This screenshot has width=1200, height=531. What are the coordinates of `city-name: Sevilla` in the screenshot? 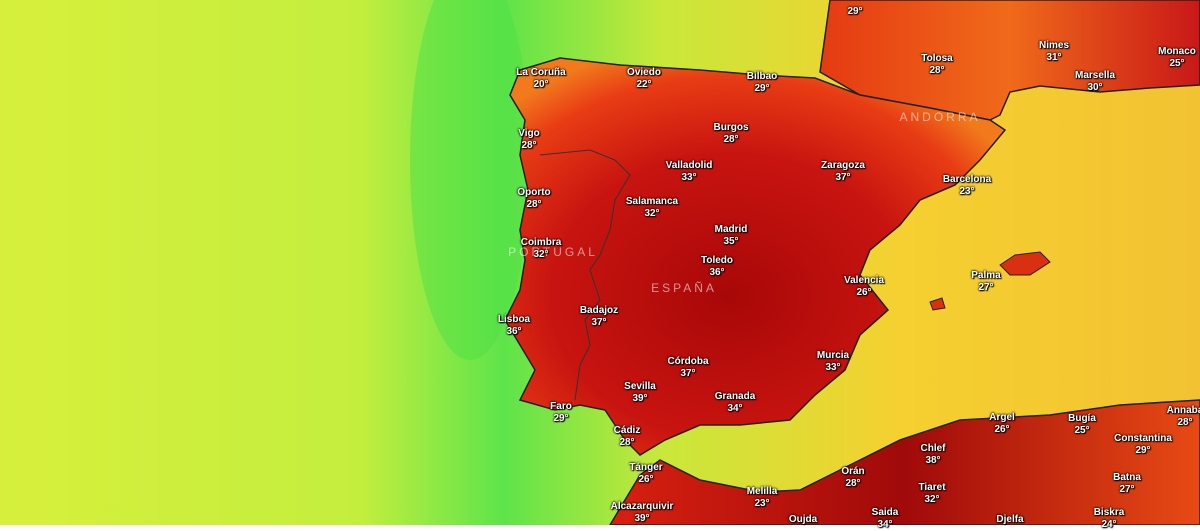 It's located at (640, 386).